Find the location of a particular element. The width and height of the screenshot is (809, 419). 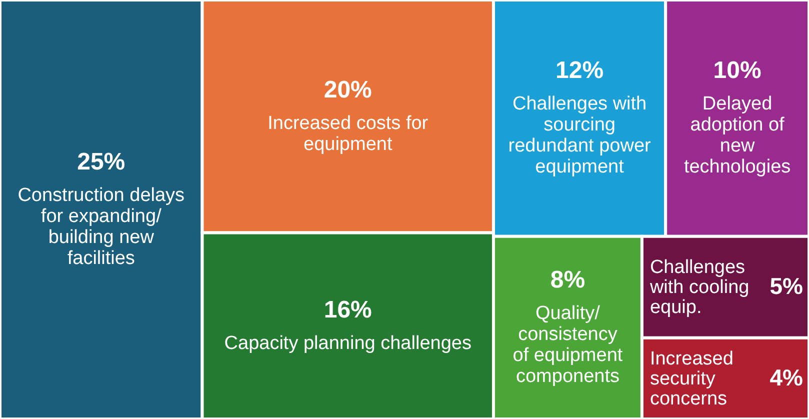

data-label: 16% is located at coordinates (348, 310).